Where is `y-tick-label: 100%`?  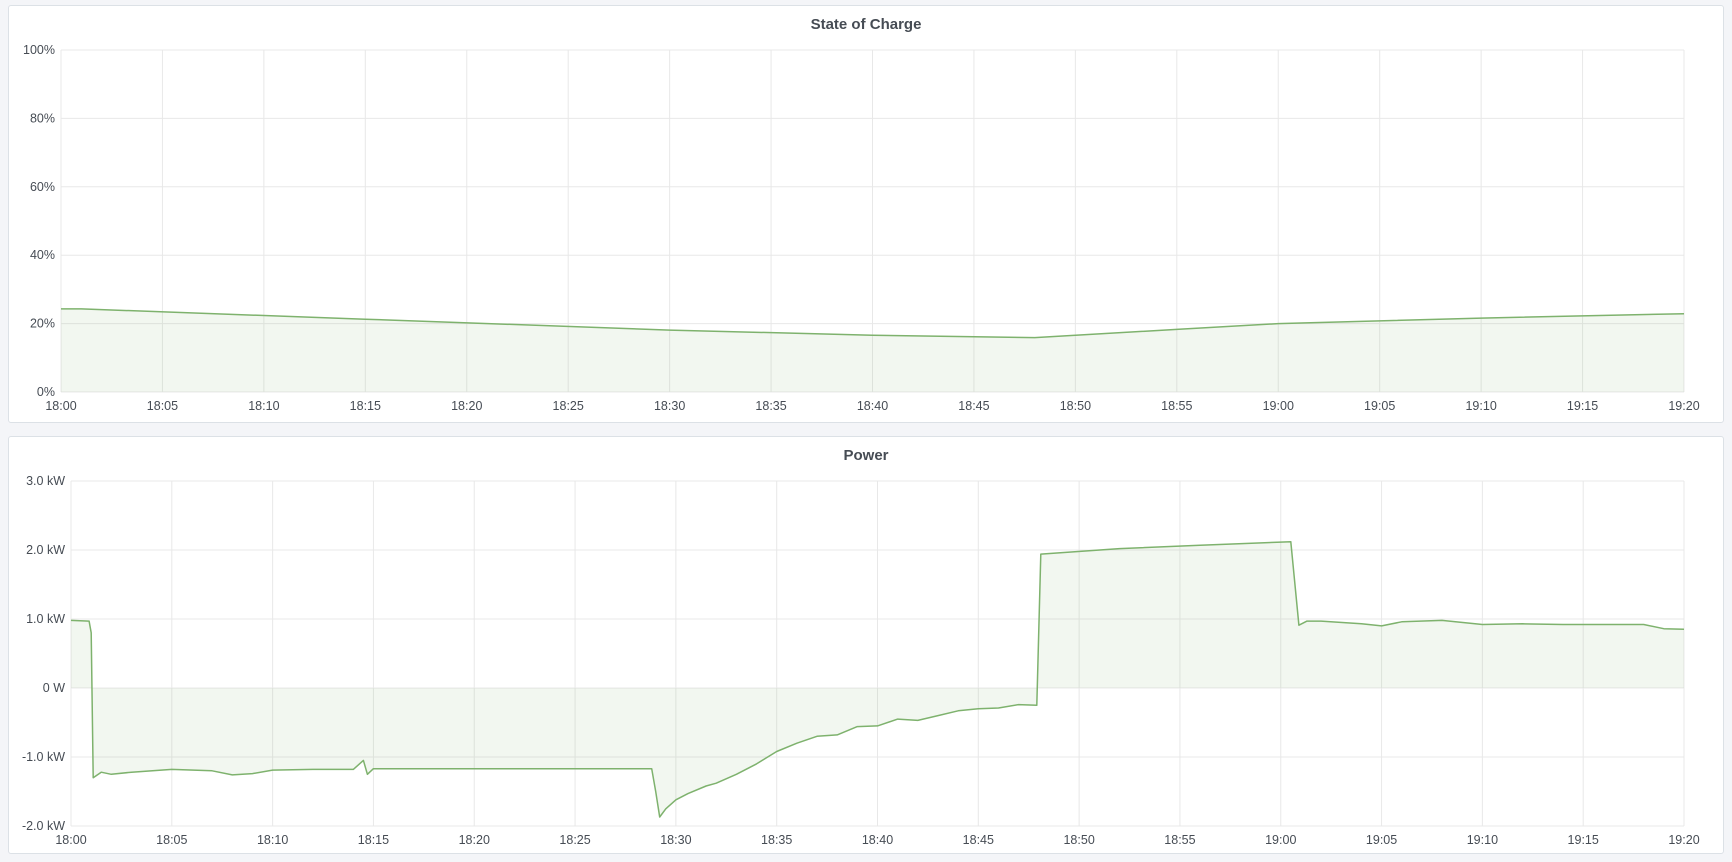
y-tick-label: 100% is located at coordinates (39, 50).